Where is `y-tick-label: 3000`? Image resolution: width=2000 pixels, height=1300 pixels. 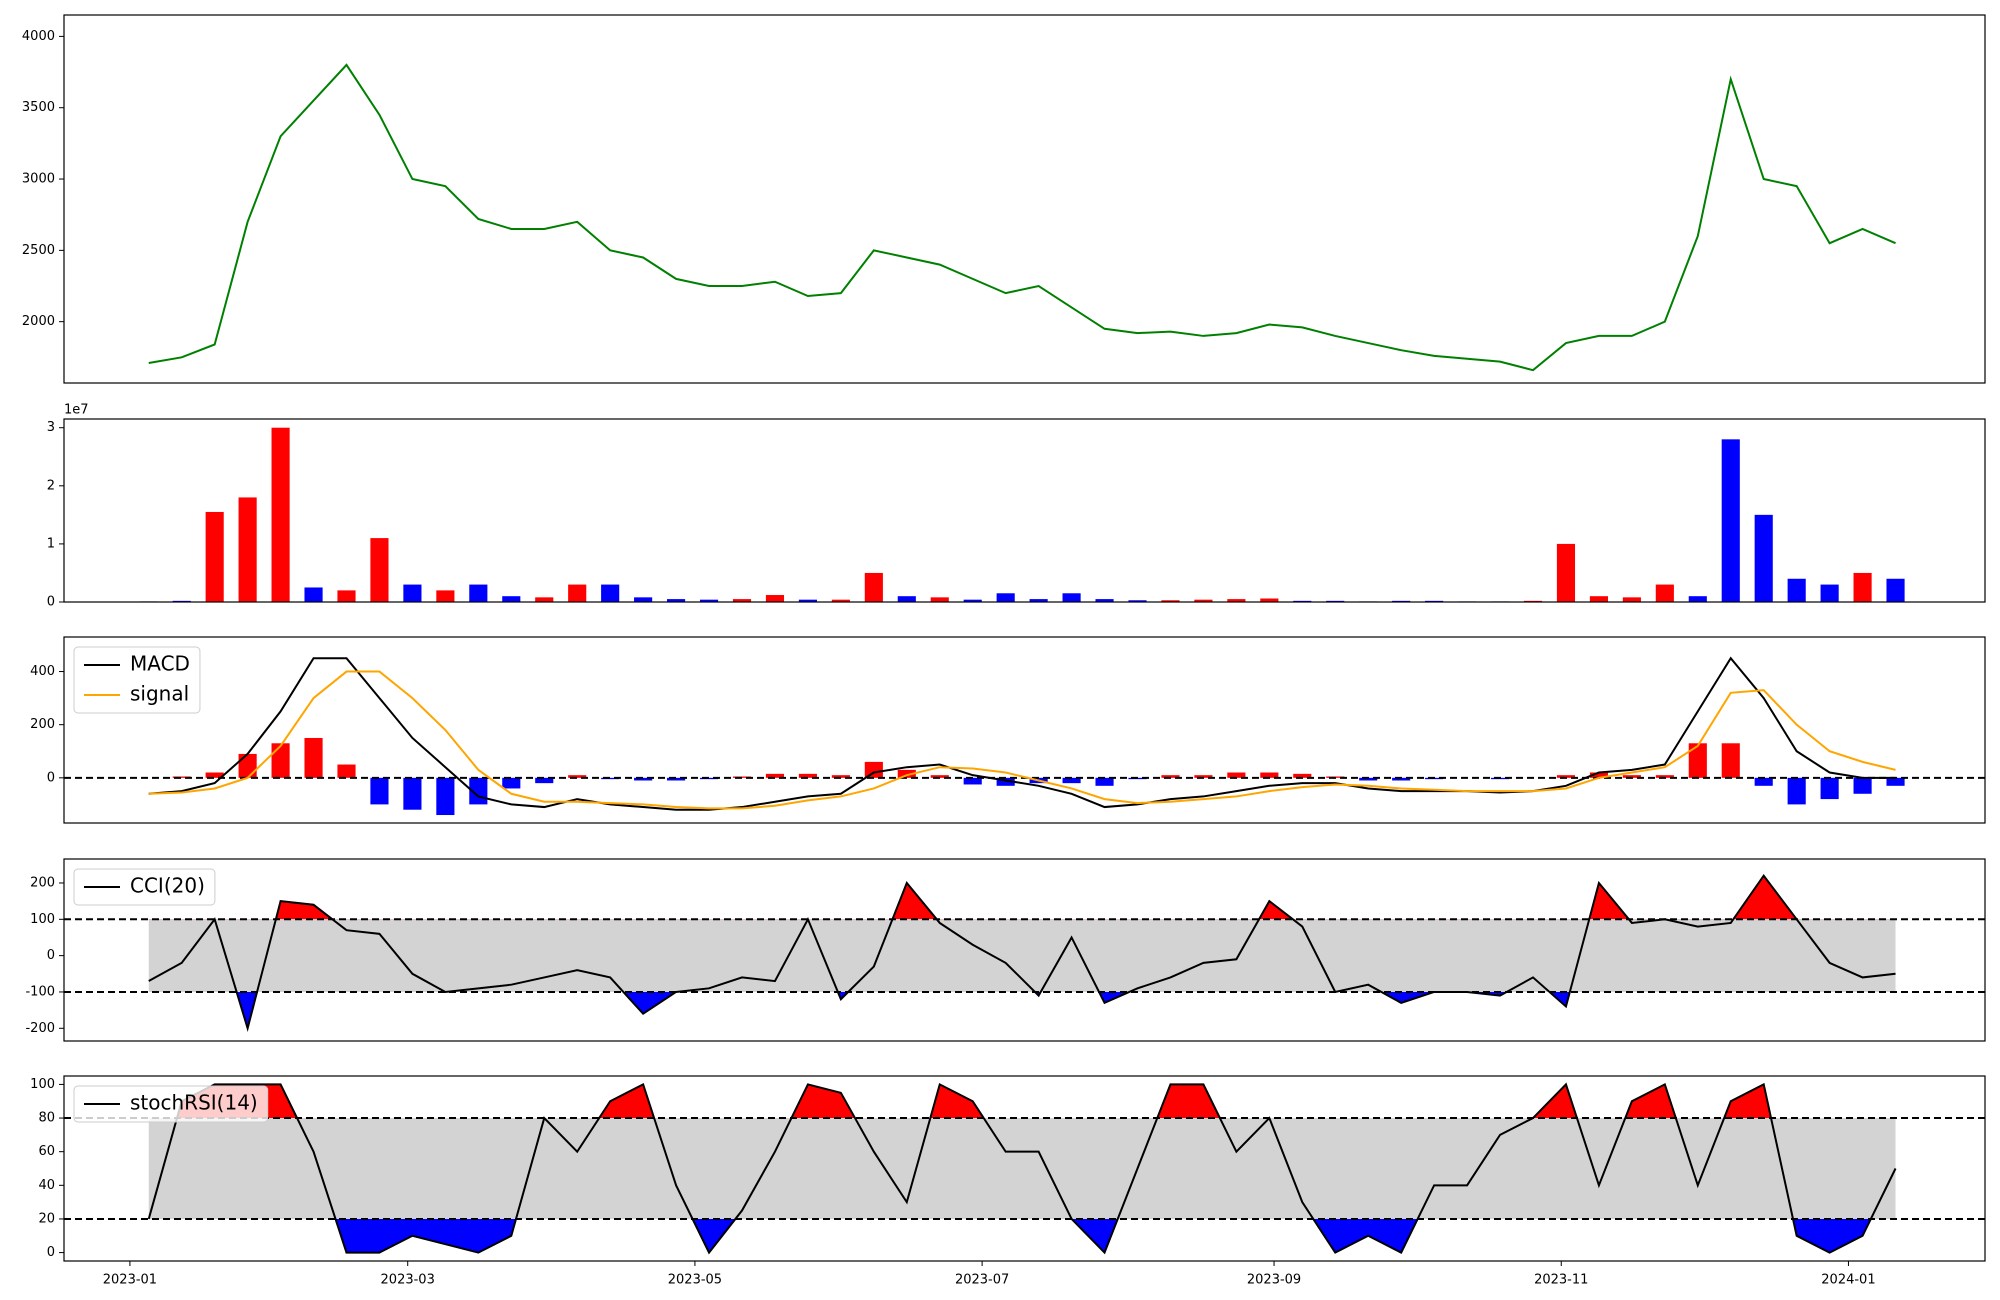
y-tick-label: 3000 is located at coordinates (38, 179).